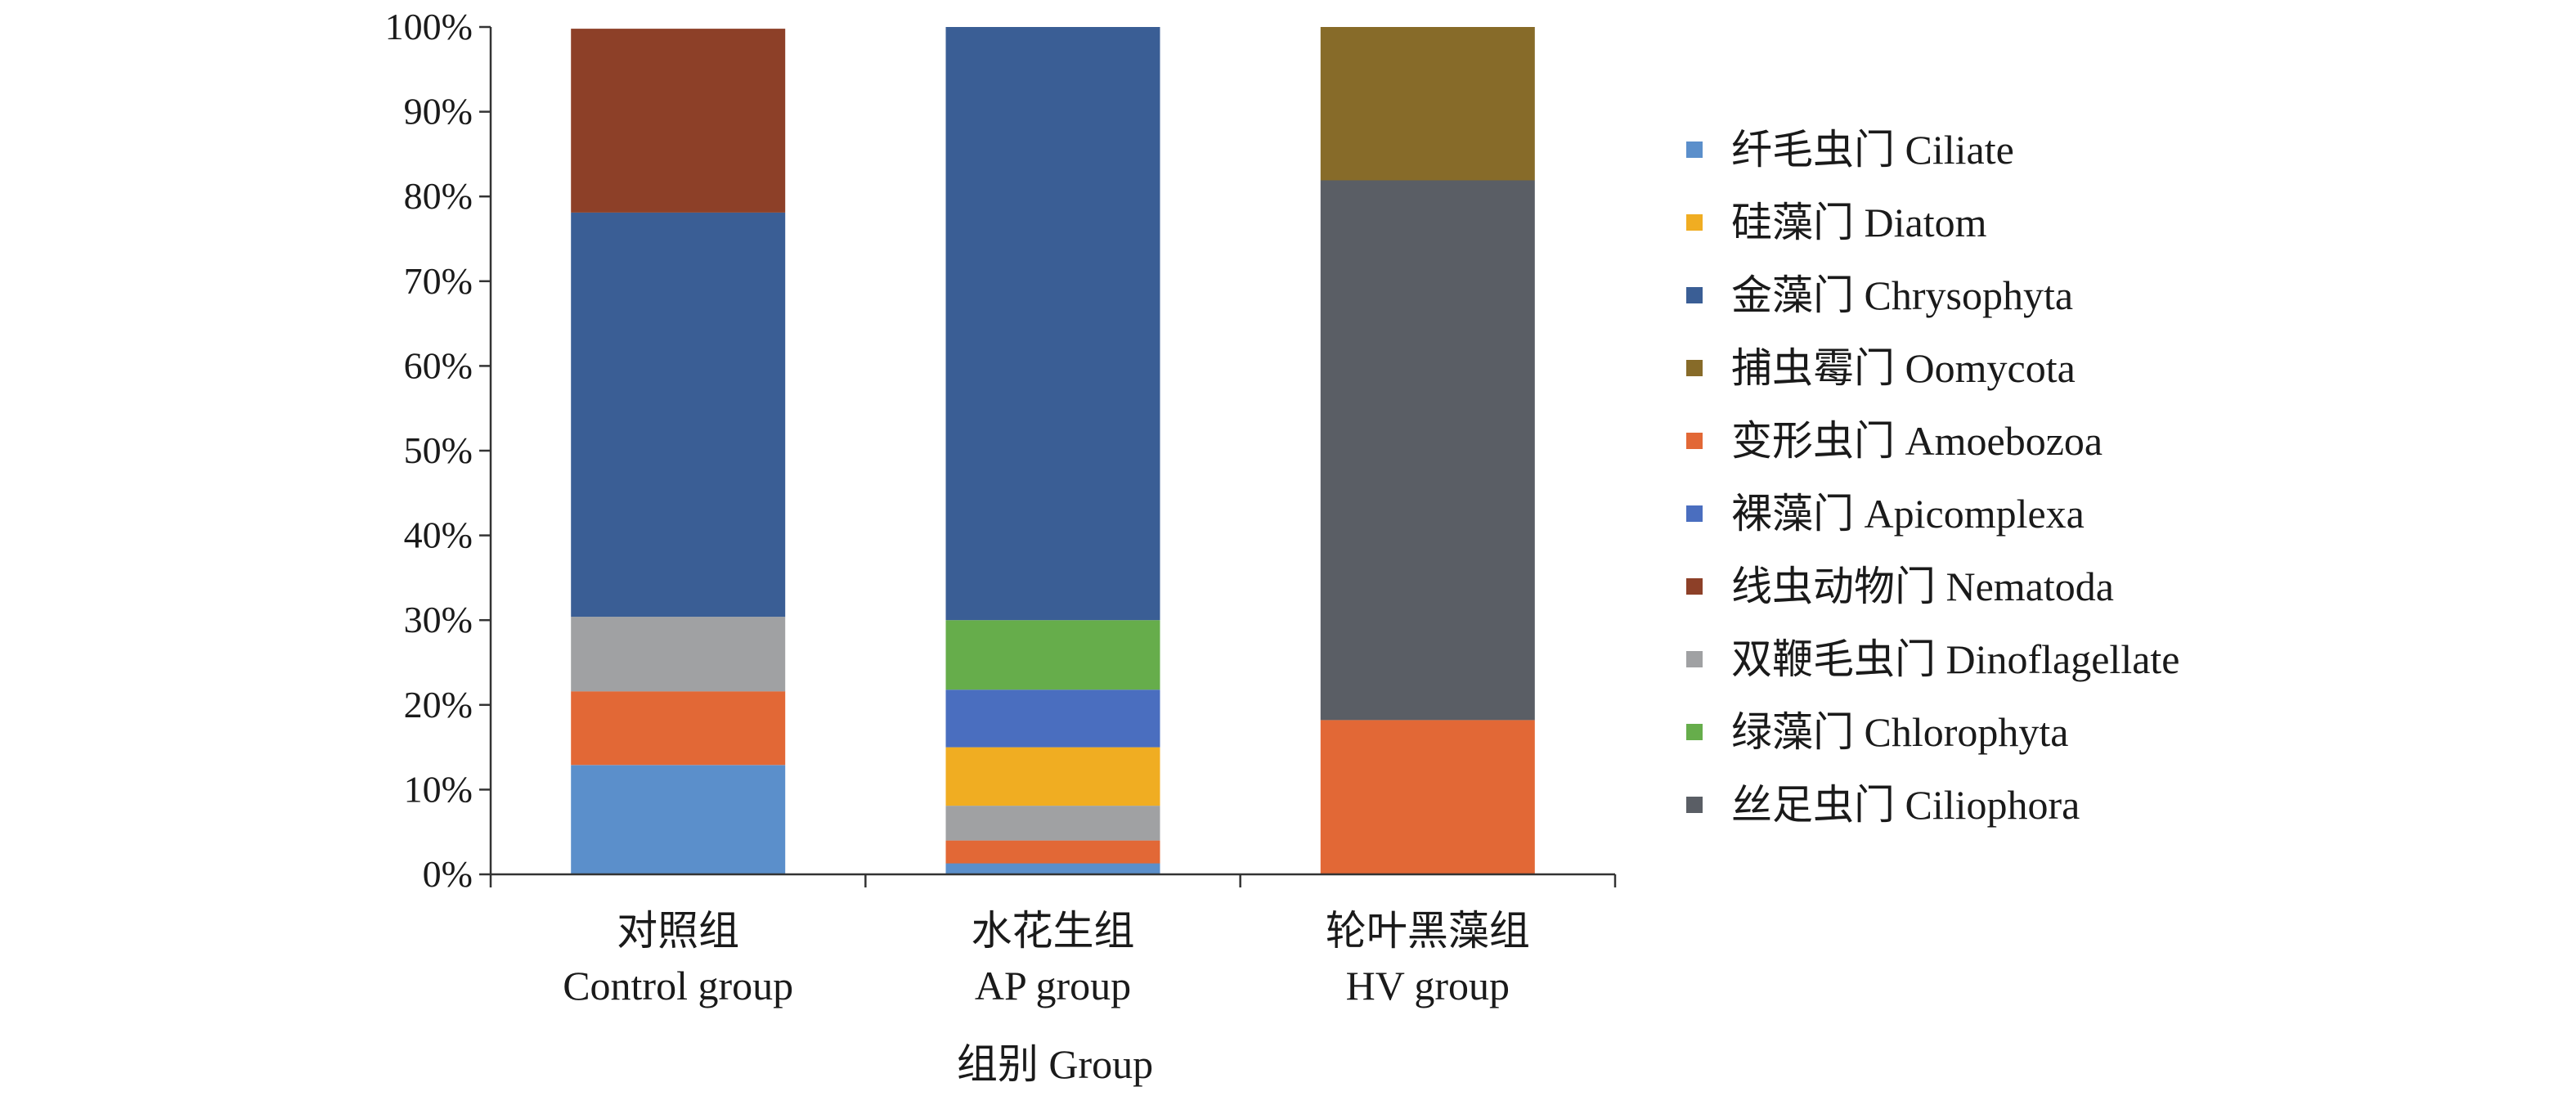 The image size is (2576, 1096). What do you see at coordinates (438, 704) in the screenshot?
I see `y-tick-label: 20%` at bounding box center [438, 704].